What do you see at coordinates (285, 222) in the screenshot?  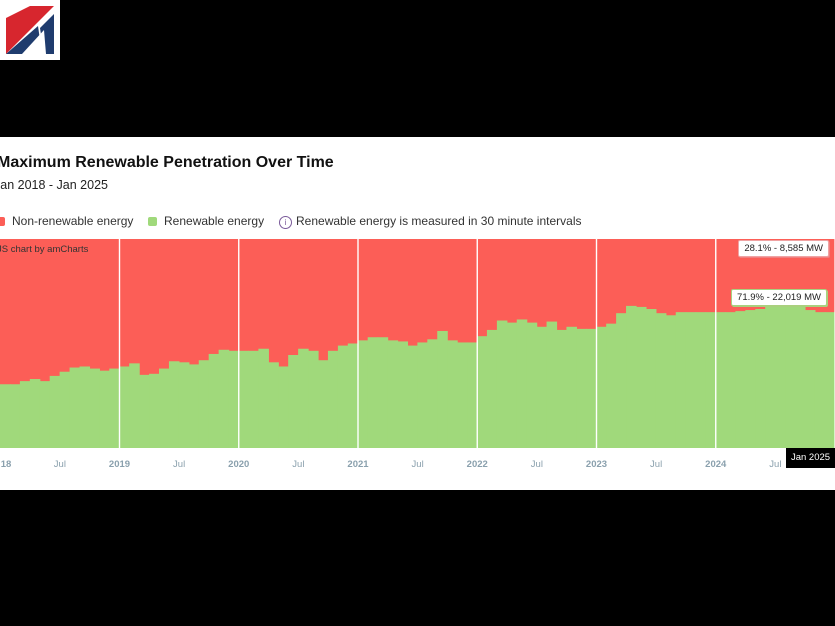 I see `info-icon: i` at bounding box center [285, 222].